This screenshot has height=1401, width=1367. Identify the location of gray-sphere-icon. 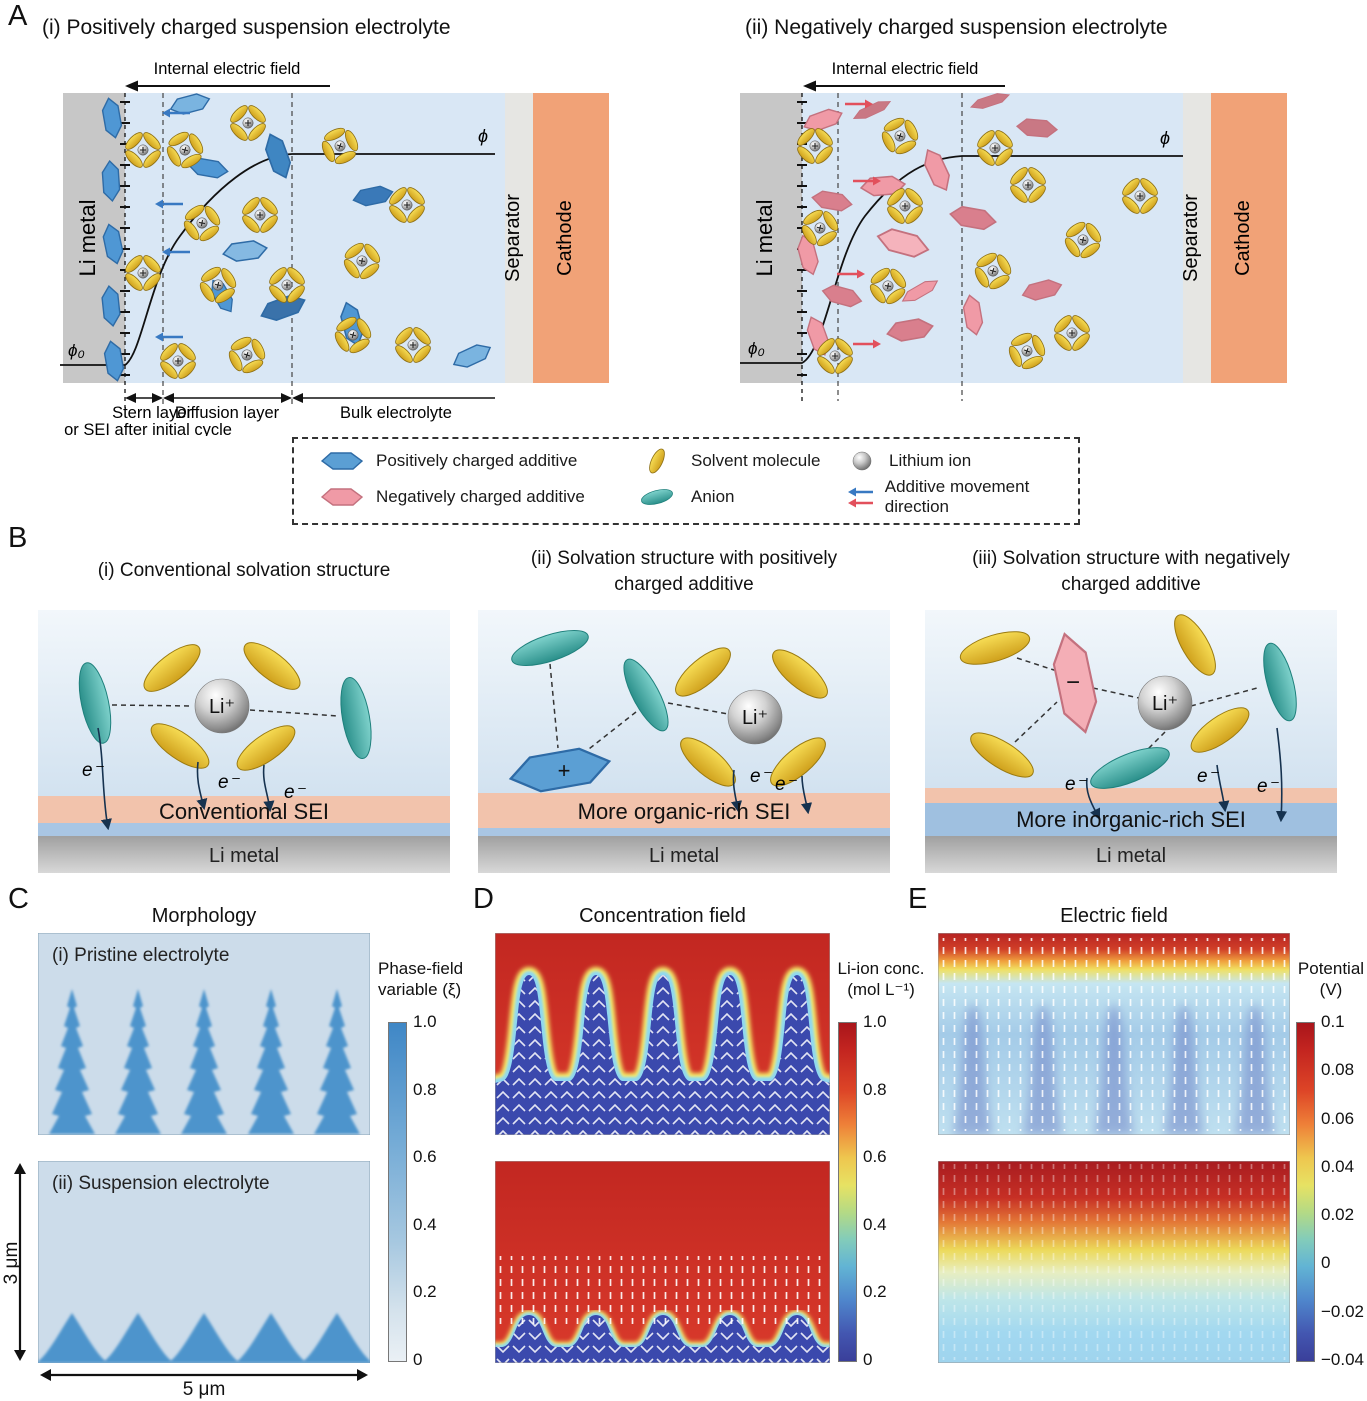
(862, 461).